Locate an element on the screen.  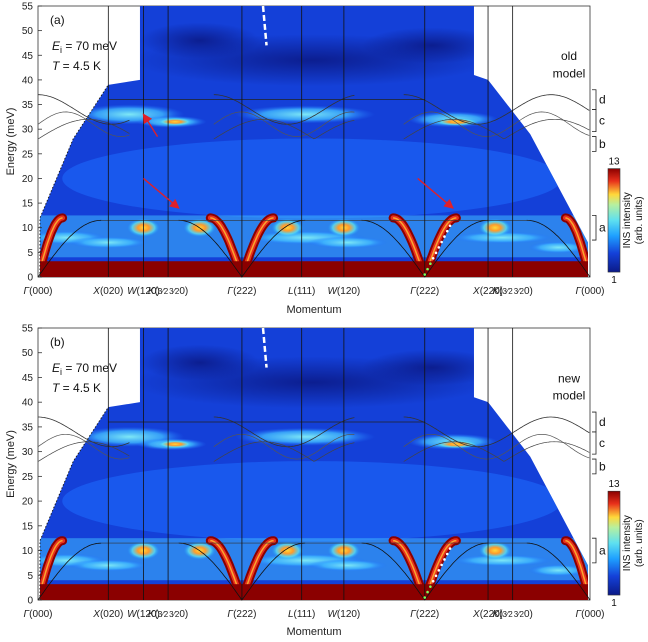
y-axis-label: Energy (meV) is located at coordinates (11, 464).